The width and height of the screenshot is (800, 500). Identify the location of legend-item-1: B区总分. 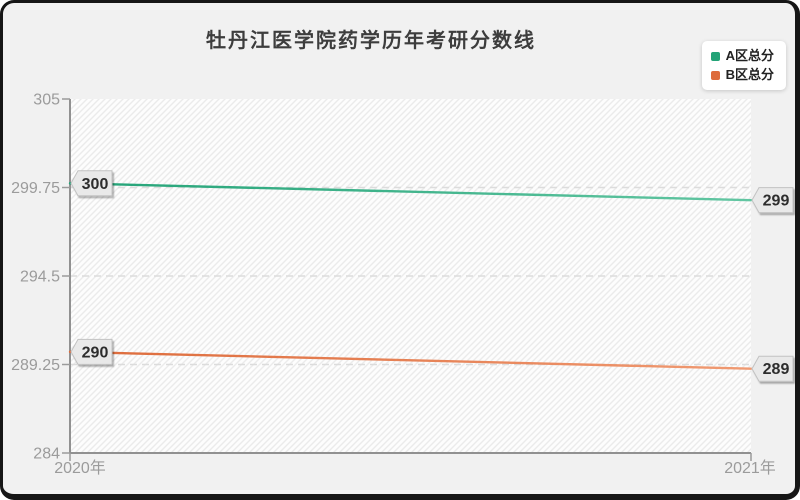
(742, 75).